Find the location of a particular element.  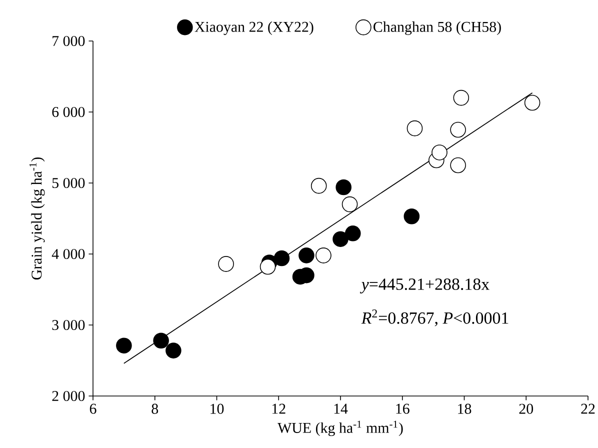

y-tick-label: 3 000 is located at coordinates (68, 325).